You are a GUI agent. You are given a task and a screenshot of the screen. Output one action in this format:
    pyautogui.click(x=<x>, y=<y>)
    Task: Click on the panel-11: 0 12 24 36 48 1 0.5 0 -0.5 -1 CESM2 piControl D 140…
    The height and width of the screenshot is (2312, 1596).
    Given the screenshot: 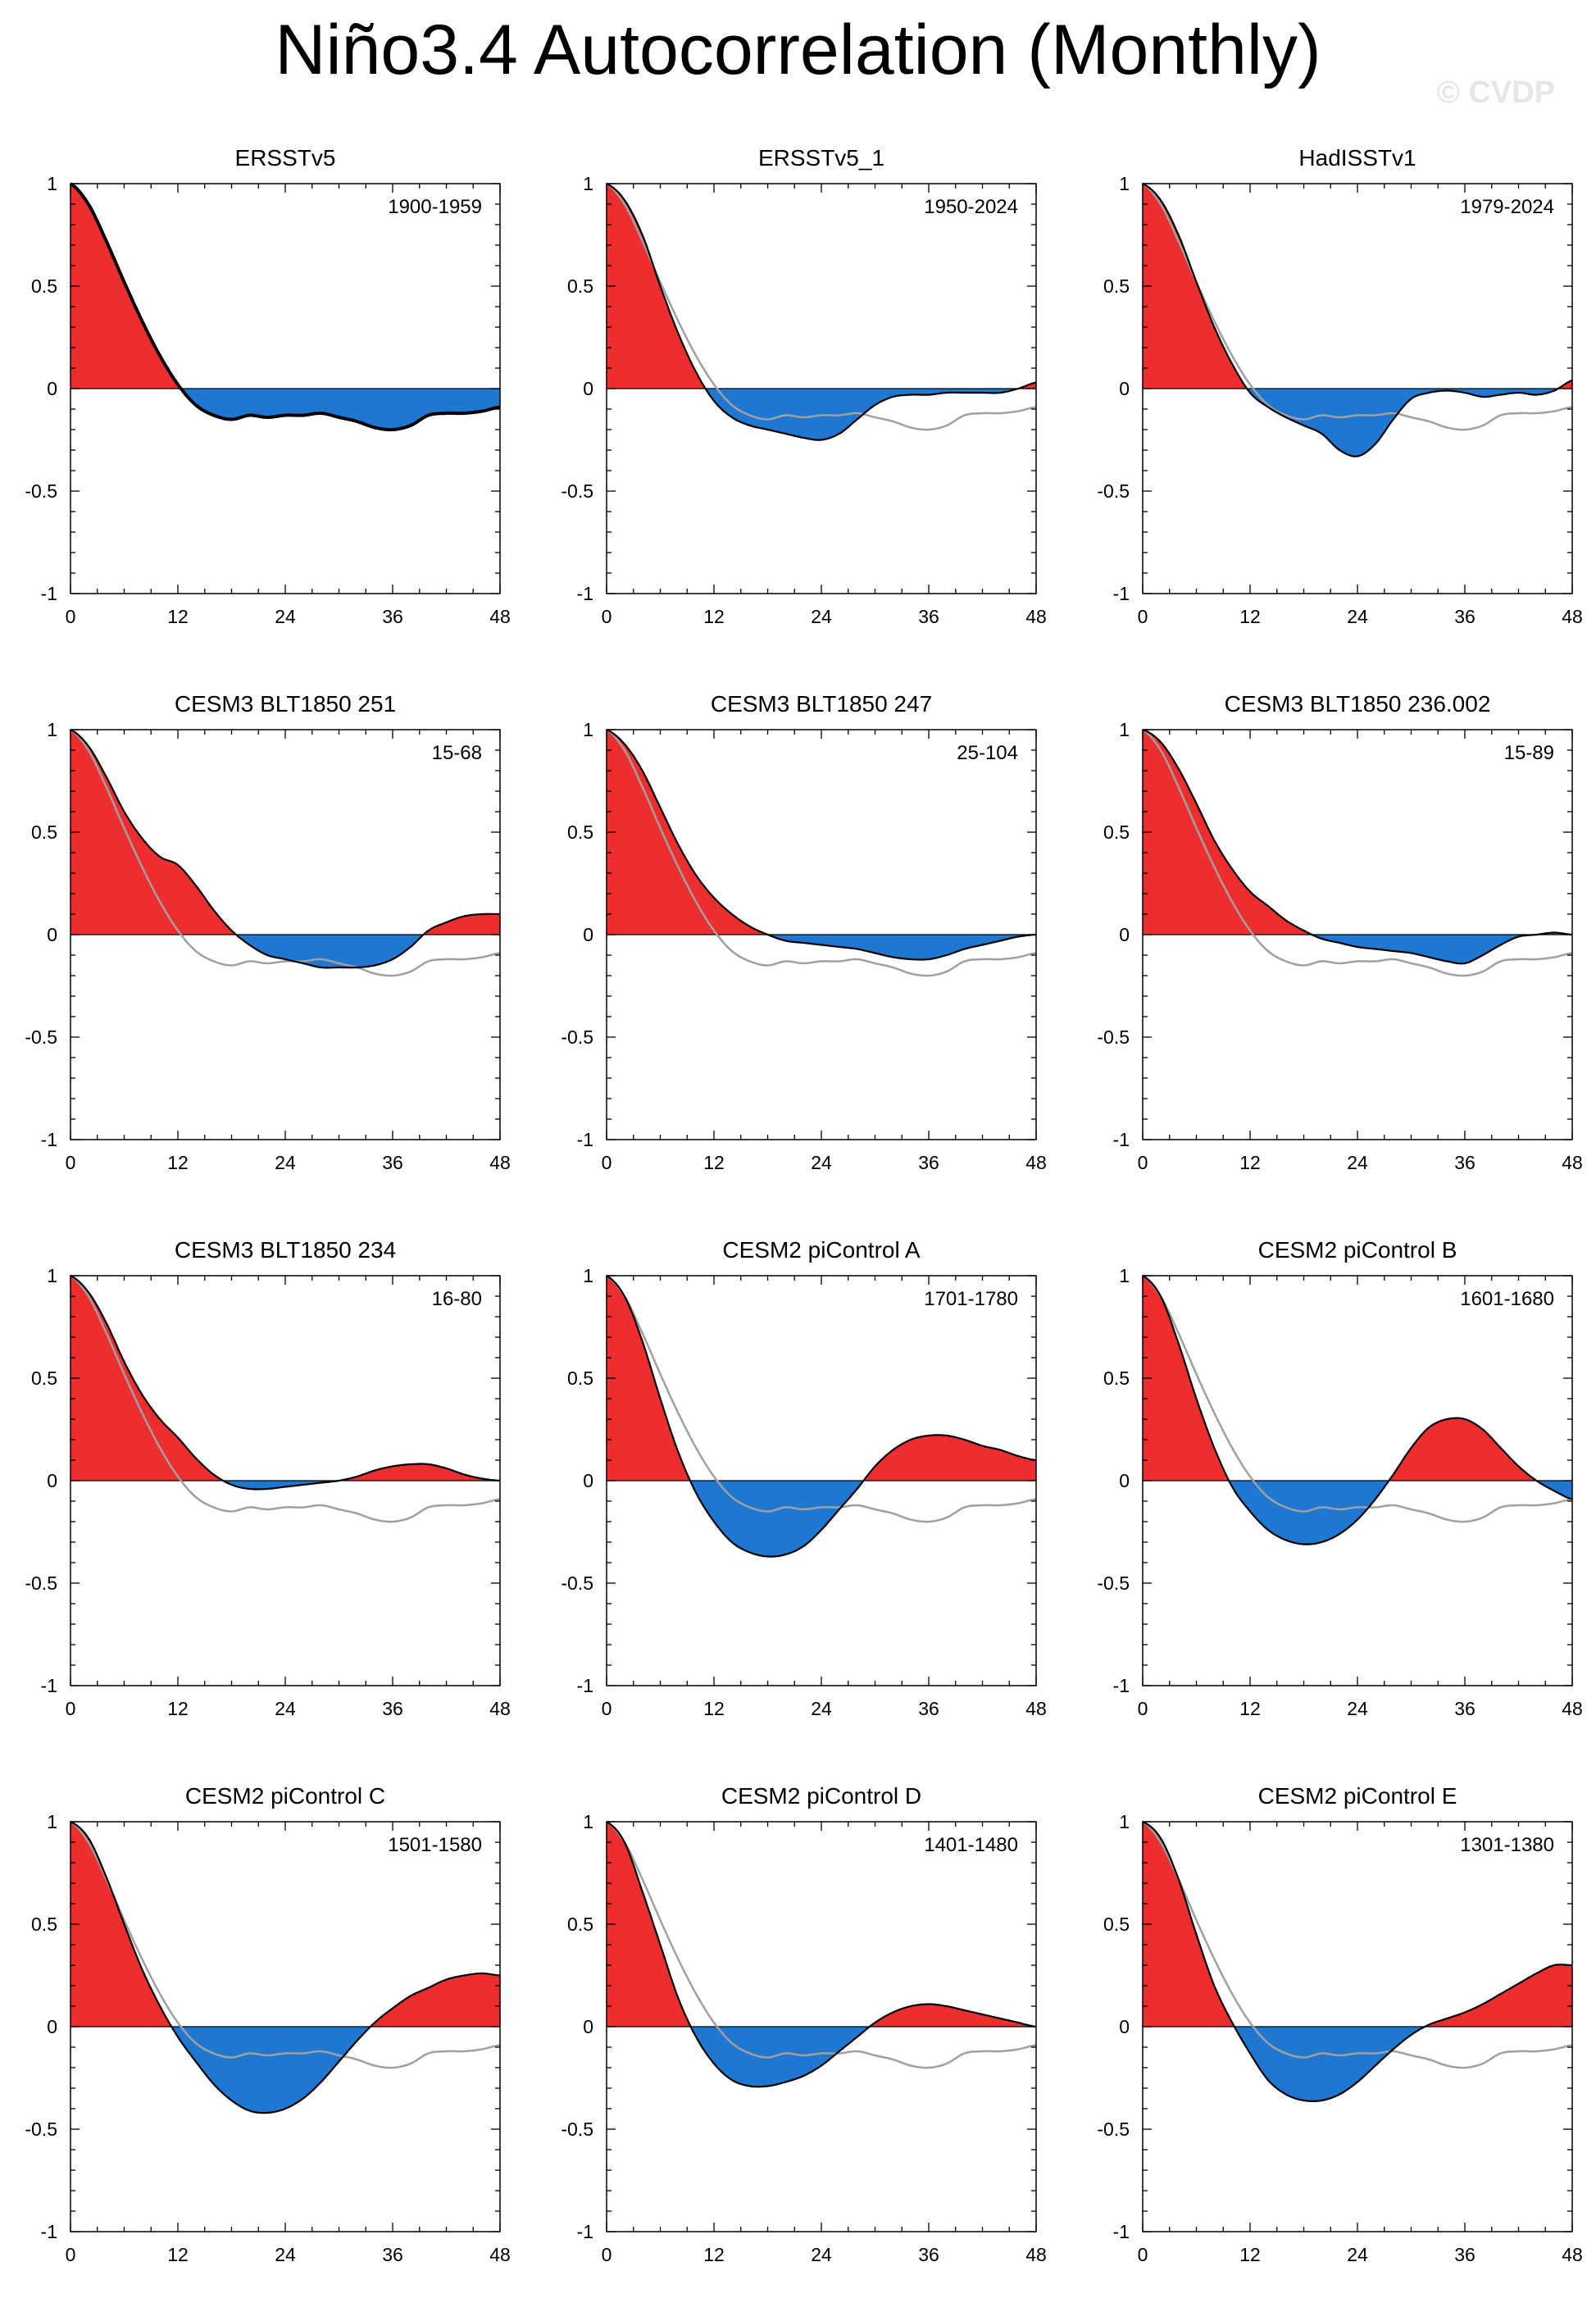 What is the action you would take?
    pyautogui.click(x=803, y=2024)
    